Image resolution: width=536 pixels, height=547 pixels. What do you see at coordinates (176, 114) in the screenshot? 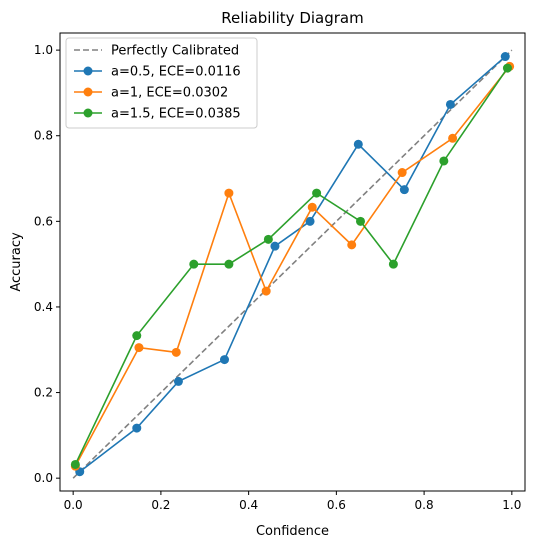
I see `legend-label: a=1.5, ECE=0.0385` at bounding box center [176, 114].